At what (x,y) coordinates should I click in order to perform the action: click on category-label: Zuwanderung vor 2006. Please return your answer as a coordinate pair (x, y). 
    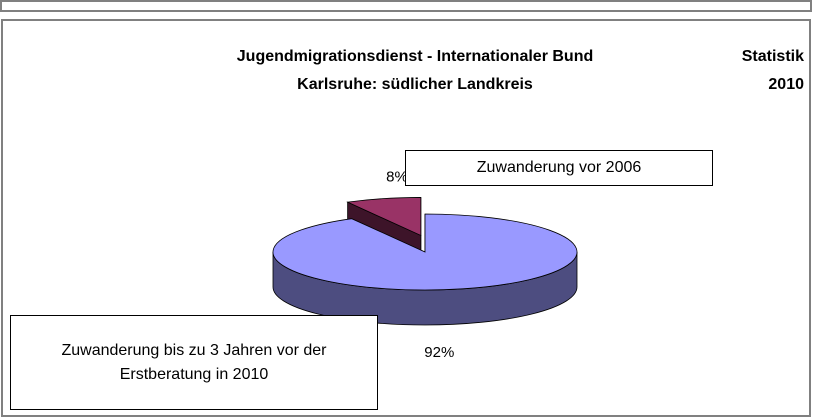
    Looking at the image, I should click on (559, 168).